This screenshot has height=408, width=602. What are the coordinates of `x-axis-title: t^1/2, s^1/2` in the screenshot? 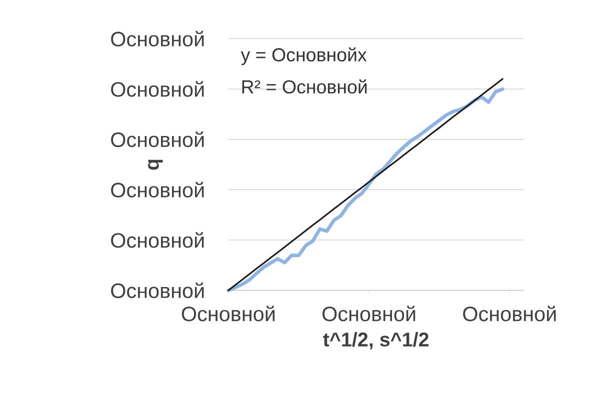 It's located at (375, 341).